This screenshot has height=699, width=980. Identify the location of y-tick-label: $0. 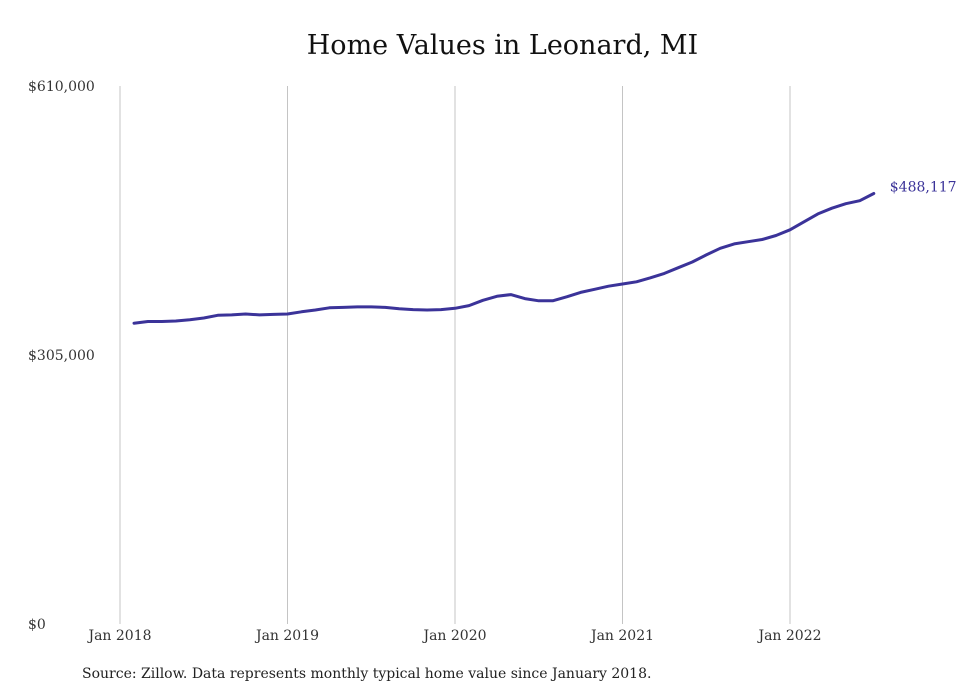
(37, 625).